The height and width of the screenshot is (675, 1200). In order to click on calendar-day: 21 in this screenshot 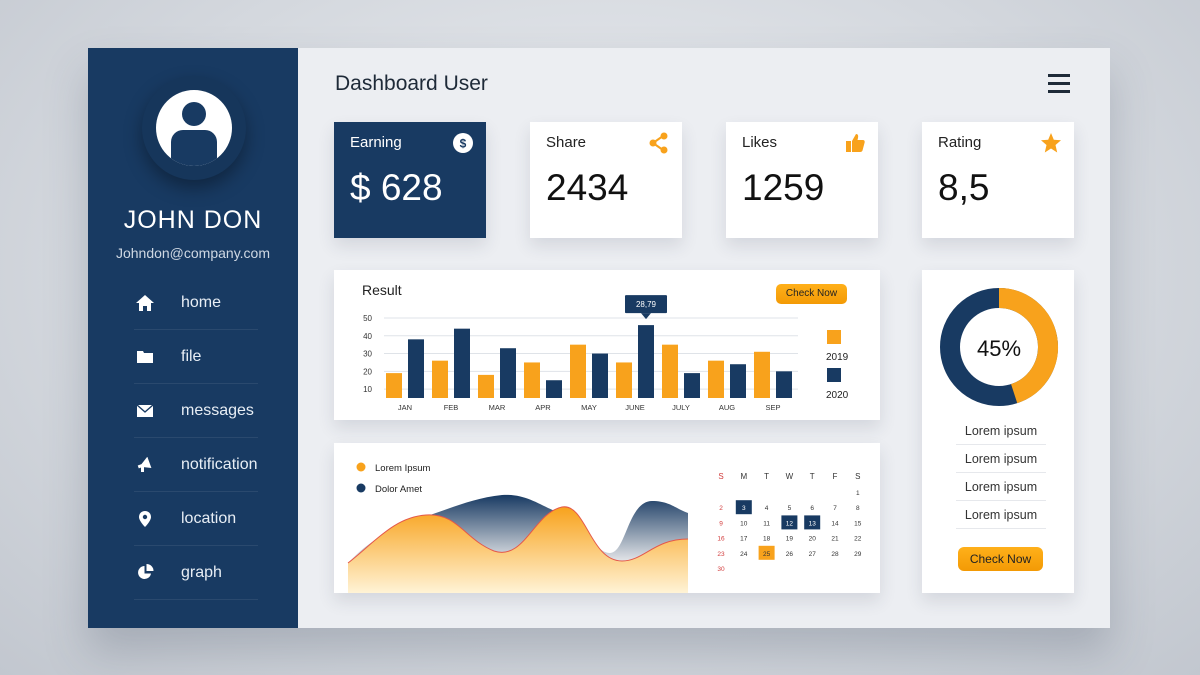, I will do `click(835, 539)`.